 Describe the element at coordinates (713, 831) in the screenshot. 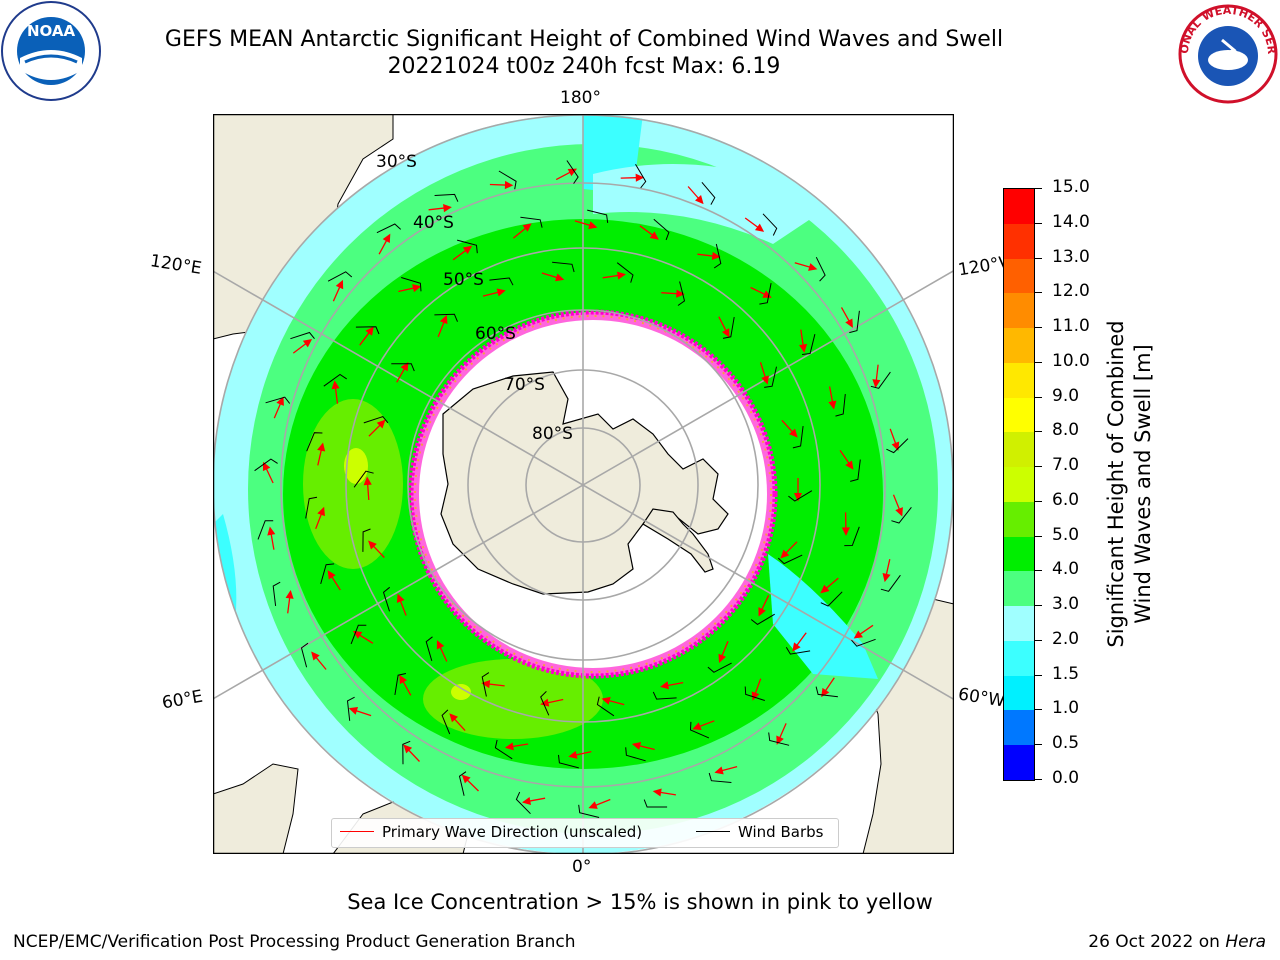

I see `legend-wind-barbs-swatch` at that location.